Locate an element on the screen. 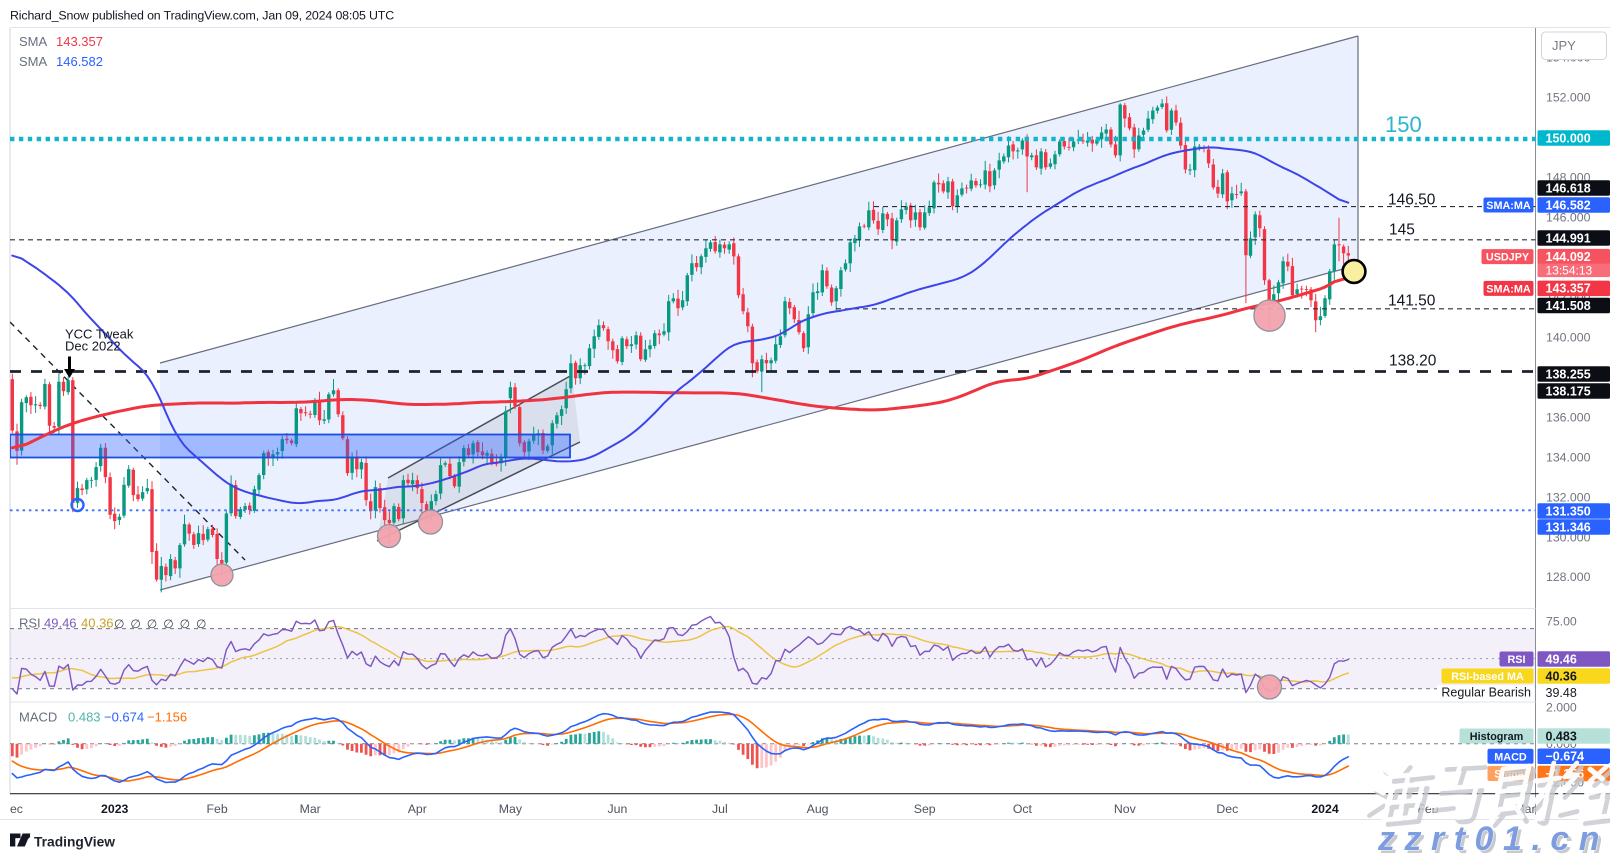  svg-text: 141.50 is located at coordinates (1412, 301).